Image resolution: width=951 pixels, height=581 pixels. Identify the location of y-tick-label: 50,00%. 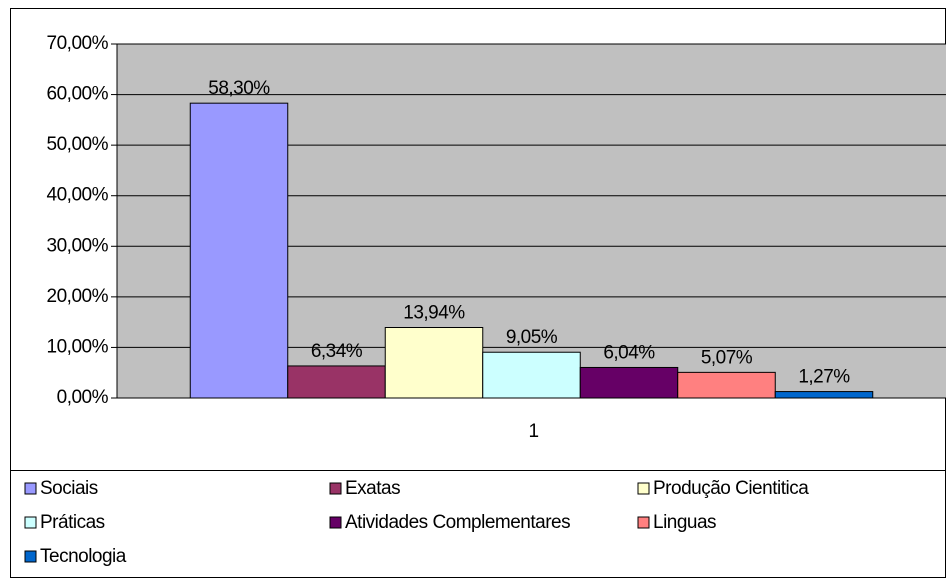
(78, 144).